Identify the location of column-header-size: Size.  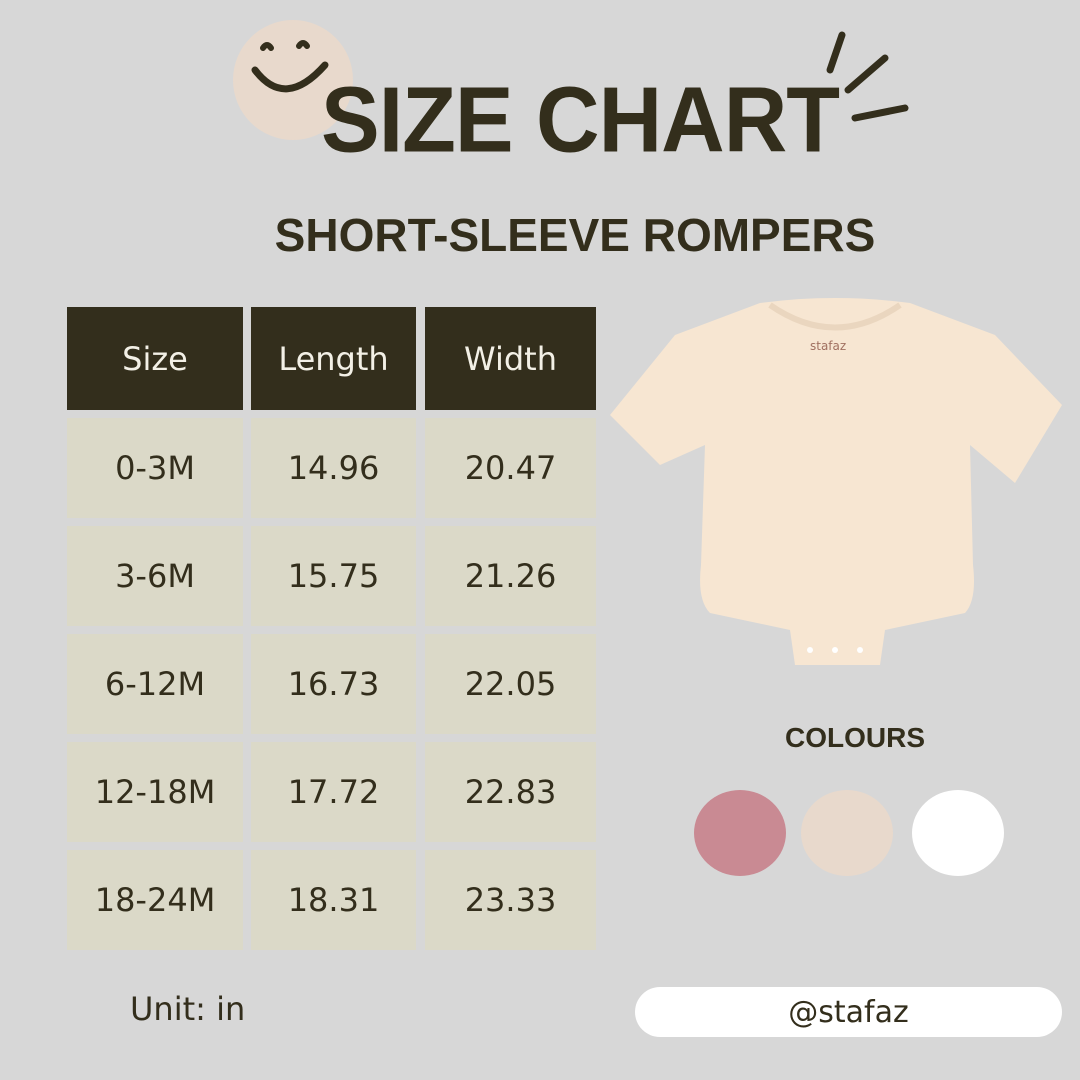
(155, 358).